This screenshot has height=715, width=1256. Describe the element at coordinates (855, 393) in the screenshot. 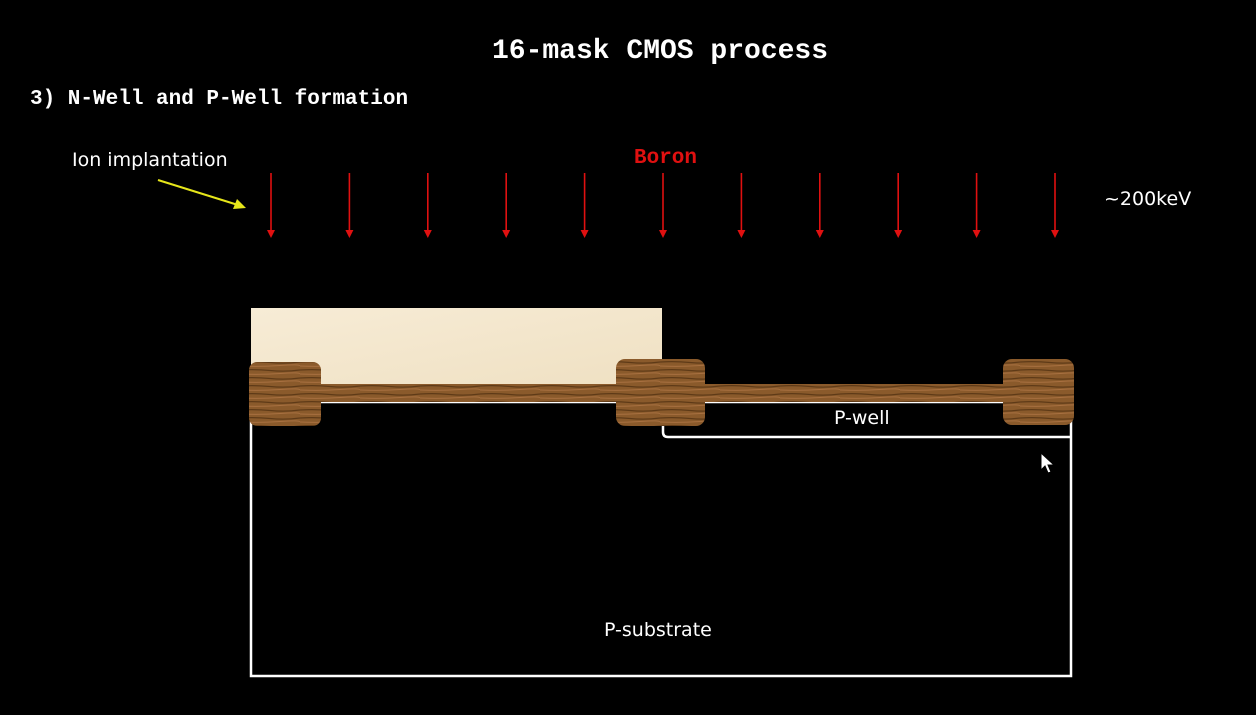

I see `thin-oxide-right` at that location.